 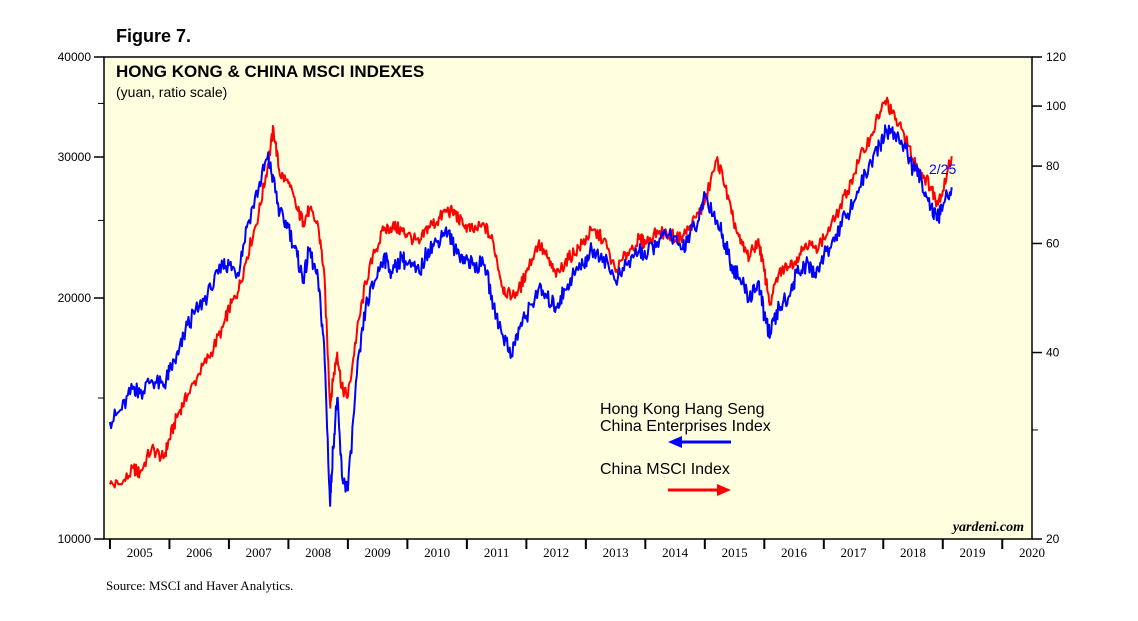 I want to click on watermark: yardeni.com, so click(x=987, y=527).